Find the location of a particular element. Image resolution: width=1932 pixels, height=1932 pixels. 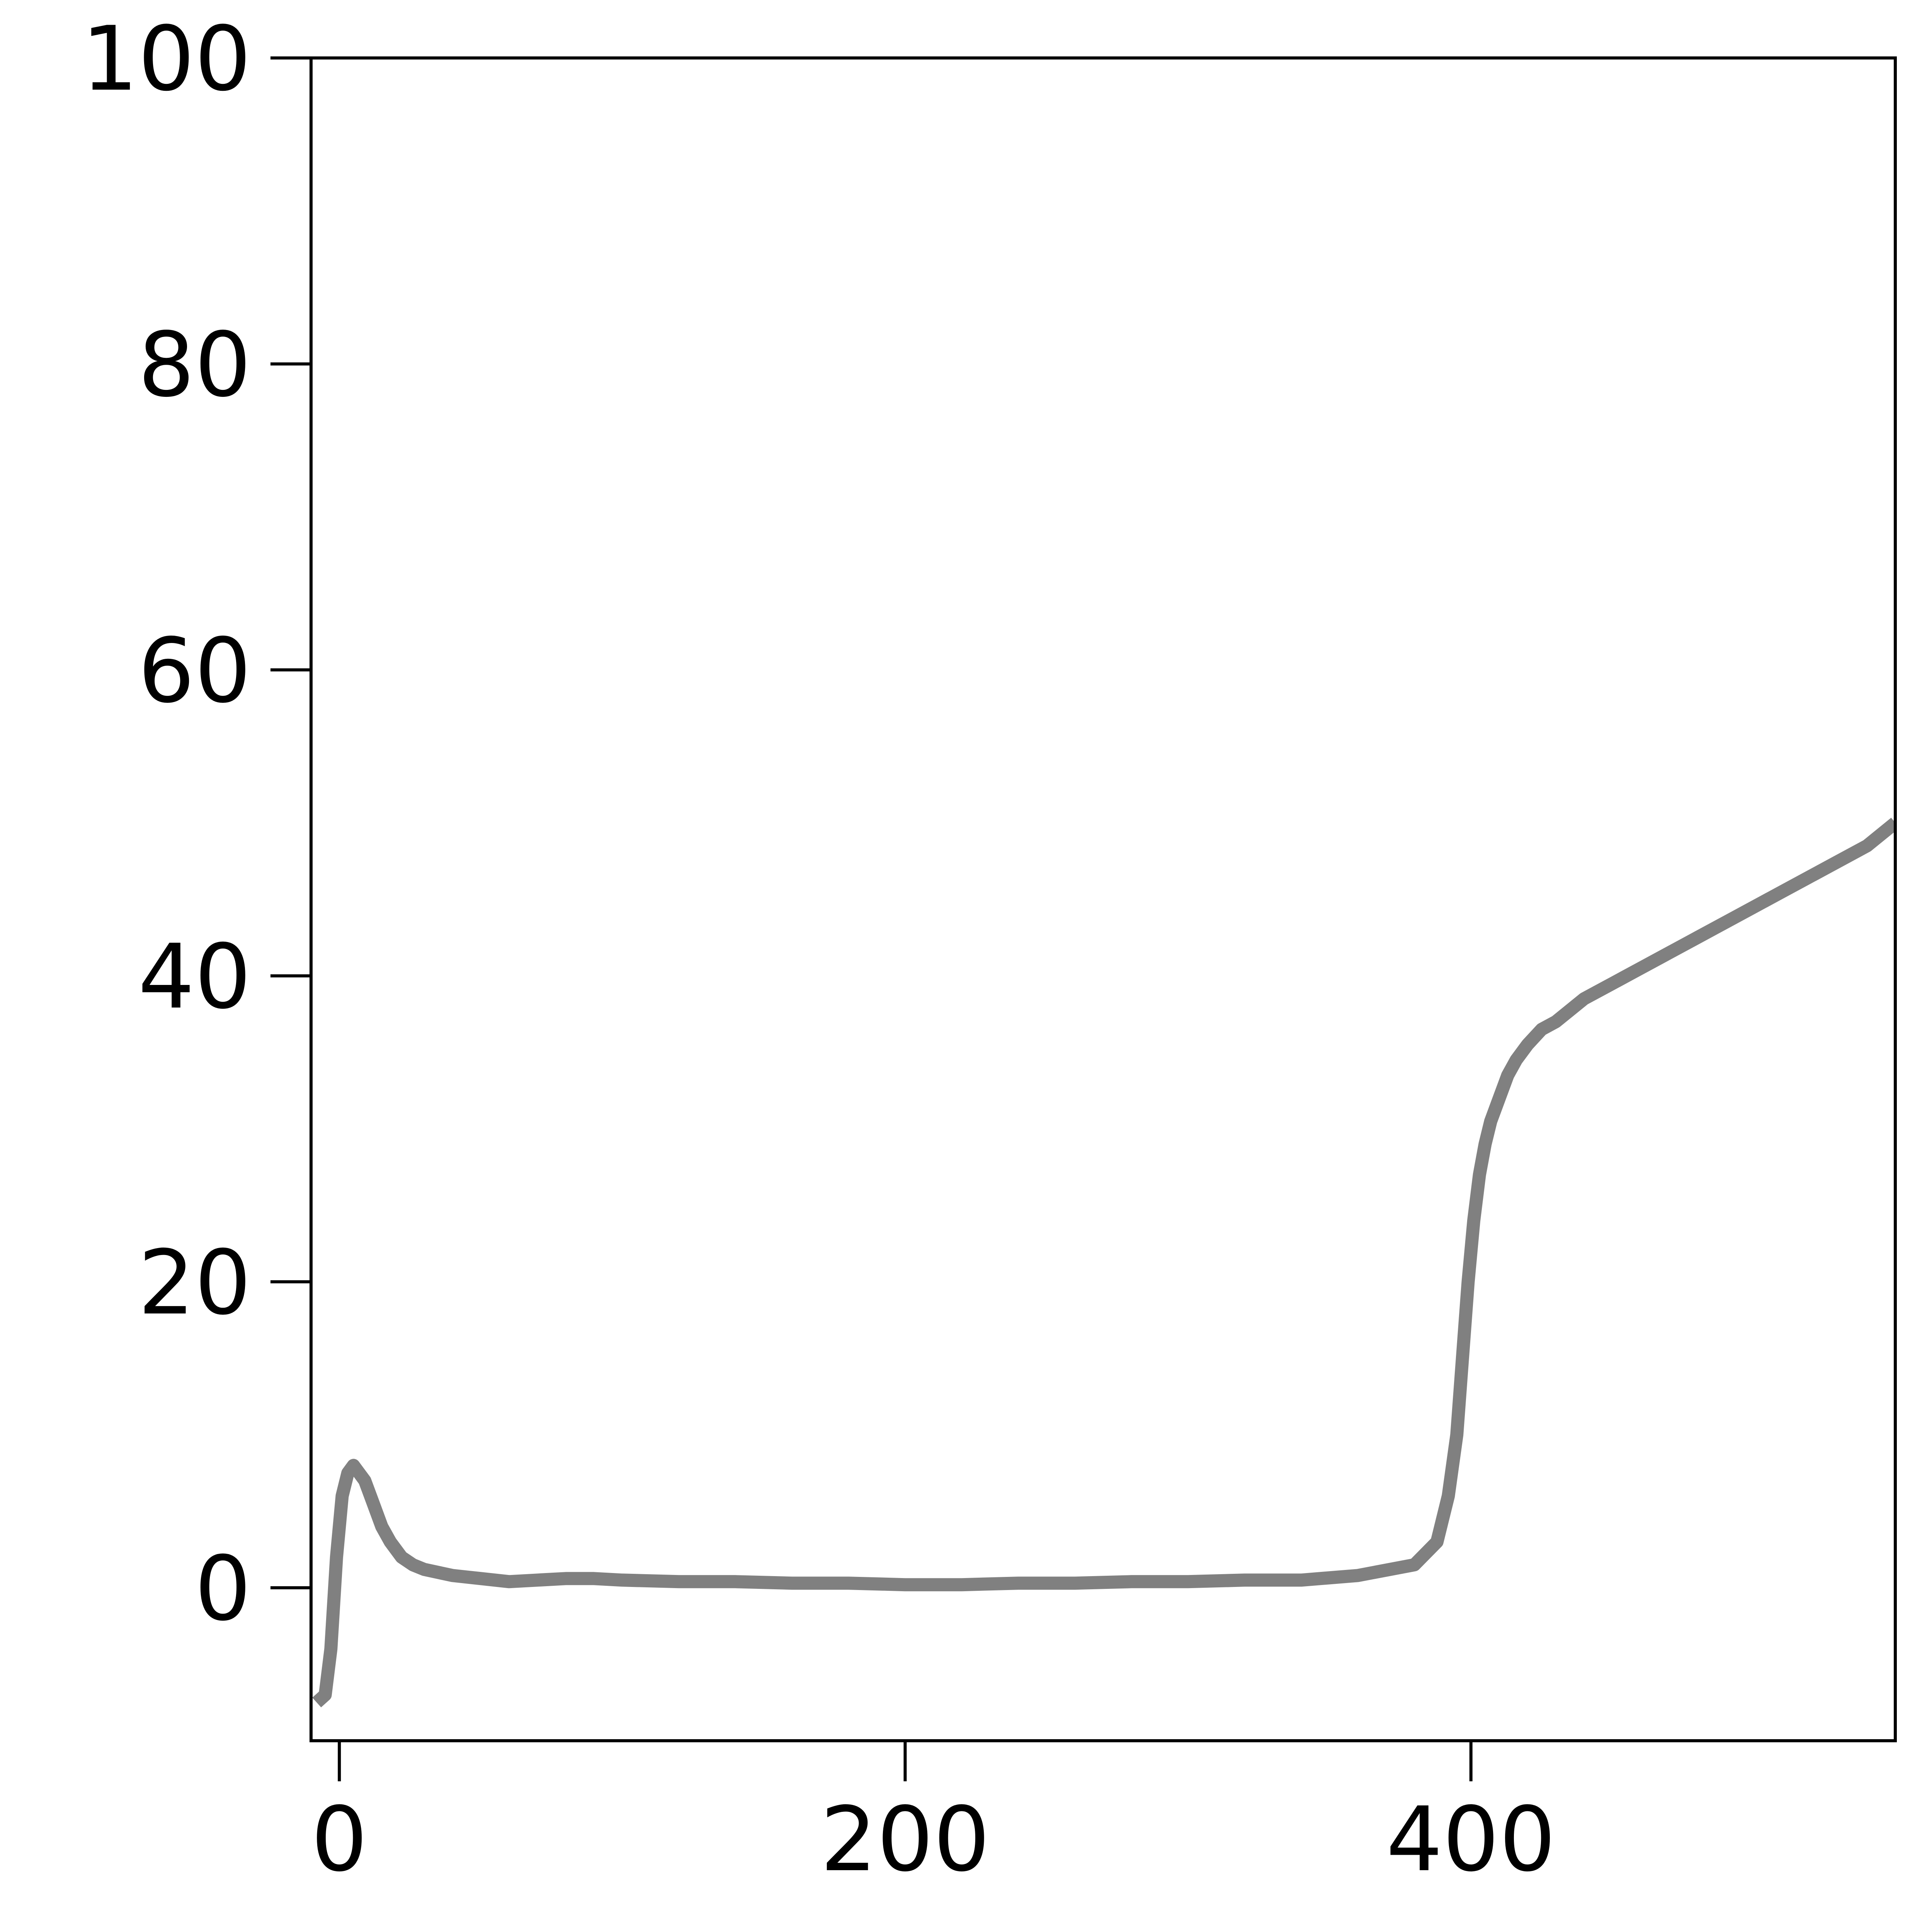

y-axis-ticks: 0 20 40 60 80 100 is located at coordinates (197, 825).